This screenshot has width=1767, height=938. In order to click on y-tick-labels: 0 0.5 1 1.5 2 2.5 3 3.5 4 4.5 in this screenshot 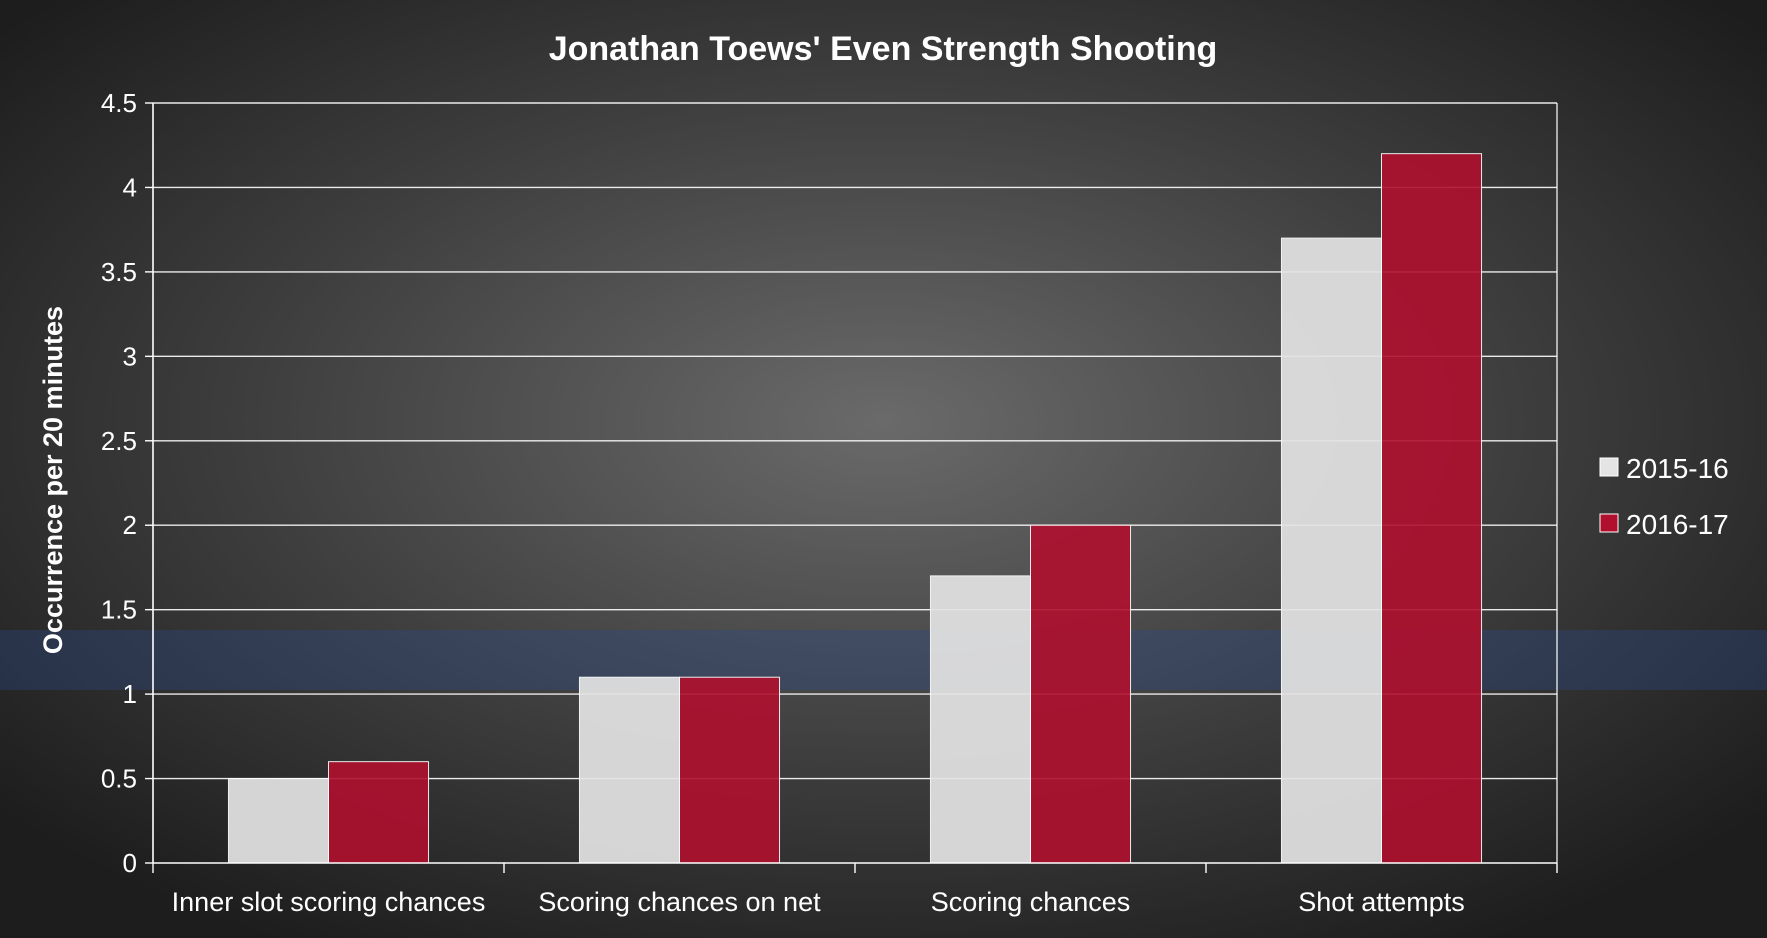, I will do `click(119, 483)`.